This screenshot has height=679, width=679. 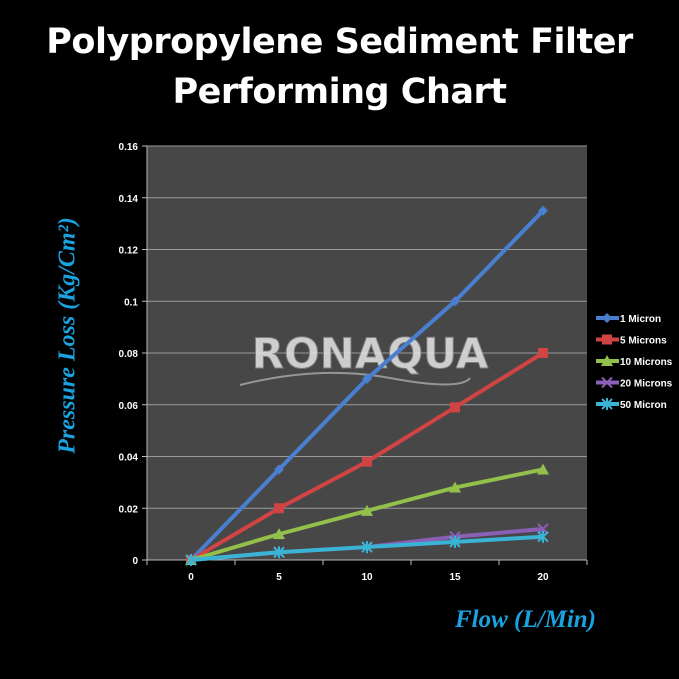 I want to click on y-tick-label: 0.1, so click(x=131, y=302).